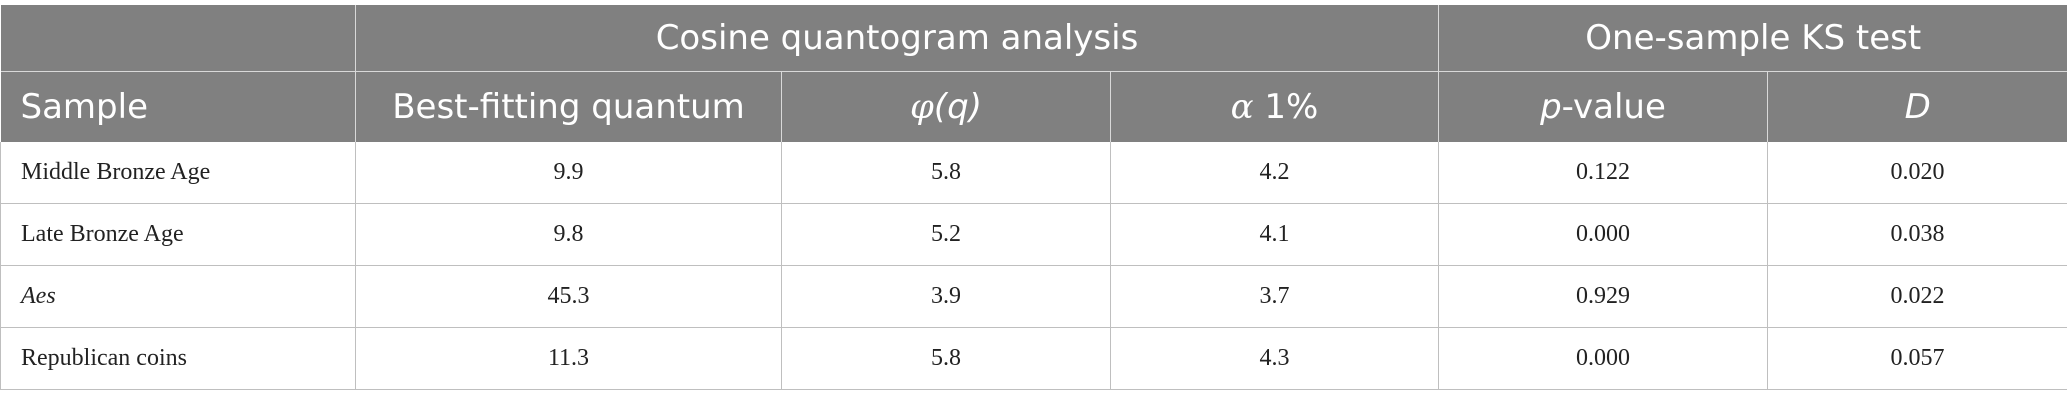 The image size is (2067, 405). Describe the element at coordinates (1274, 173) in the screenshot. I see `cell-alpha: 4.2` at that location.